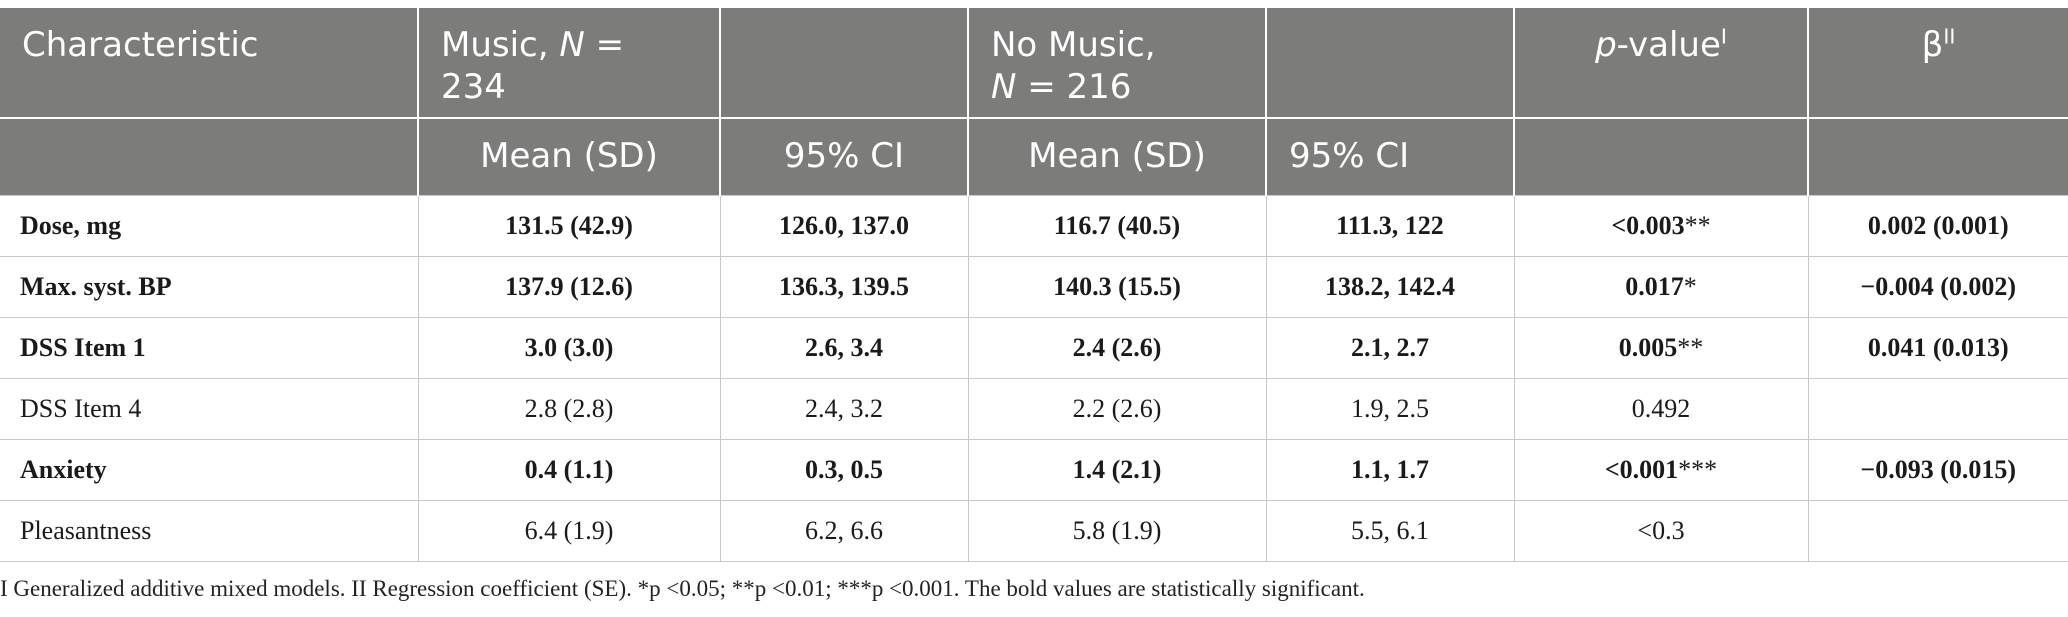  I want to click on header-nomusic-n-symbol: N, so click(1004, 87).